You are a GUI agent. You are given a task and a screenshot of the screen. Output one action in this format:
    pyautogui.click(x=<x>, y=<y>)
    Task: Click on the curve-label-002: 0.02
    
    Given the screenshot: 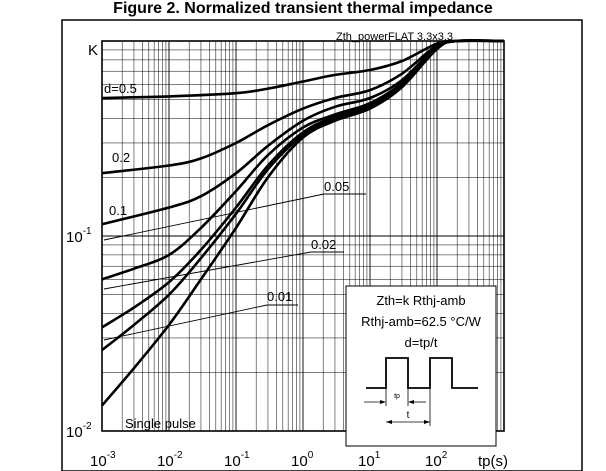 What is the action you would take?
    pyautogui.click(x=323, y=244)
    